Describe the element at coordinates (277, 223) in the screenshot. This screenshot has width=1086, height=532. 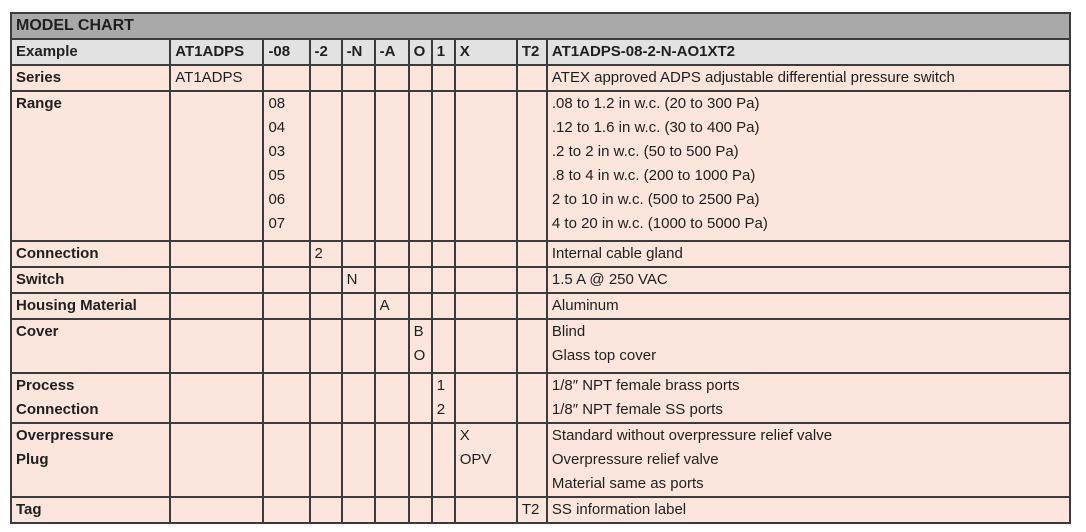
I see `code-value: 07` at that location.